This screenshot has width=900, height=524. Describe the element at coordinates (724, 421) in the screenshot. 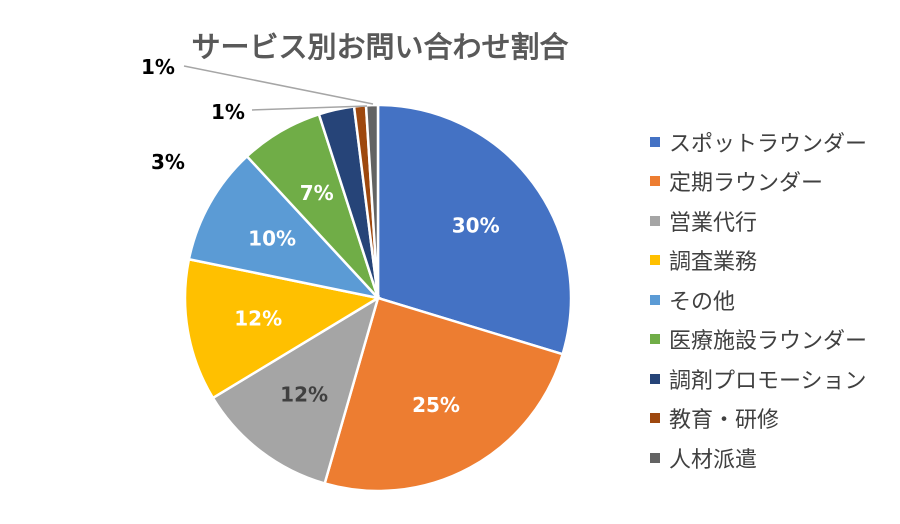

I see `legend-label: 教育・研修` at that location.